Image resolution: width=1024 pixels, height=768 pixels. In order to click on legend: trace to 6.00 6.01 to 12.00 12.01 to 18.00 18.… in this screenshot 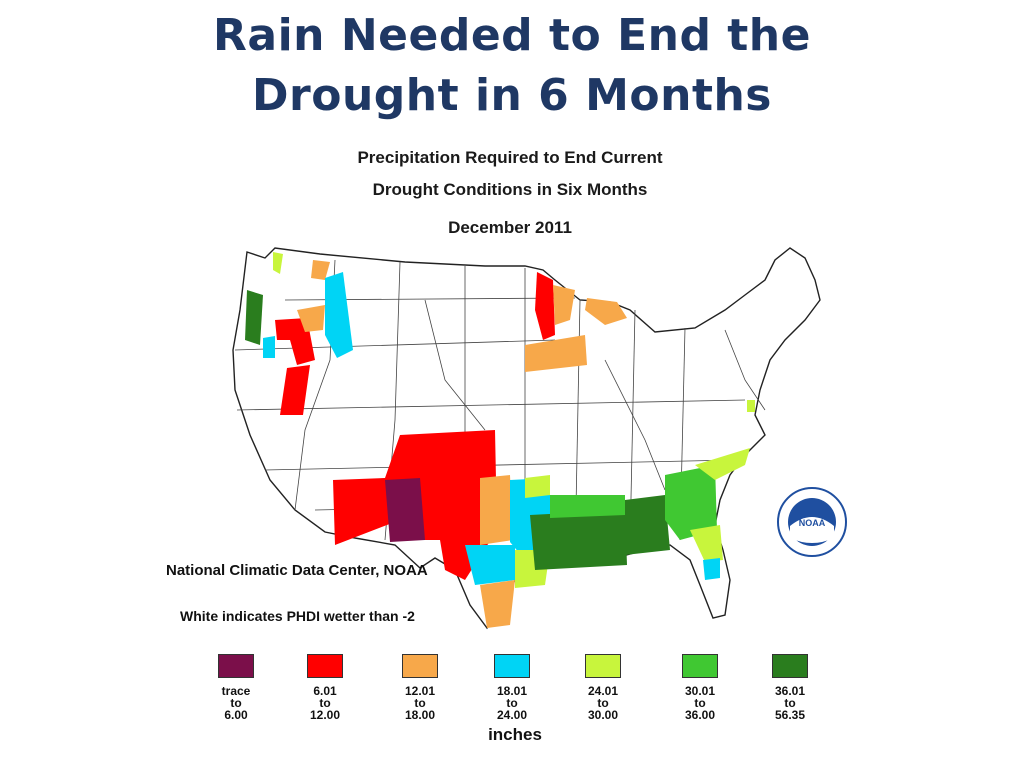, I will do `click(512, 694)`.